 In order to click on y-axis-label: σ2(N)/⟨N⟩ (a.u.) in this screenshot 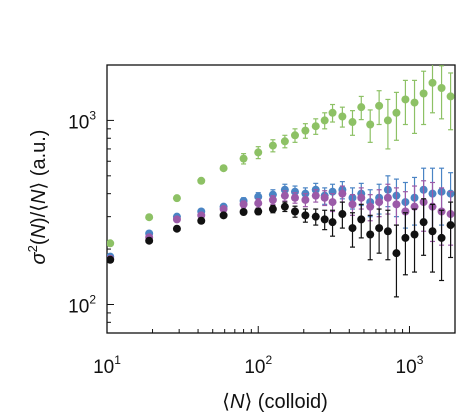, I will do `click(37, 197)`.